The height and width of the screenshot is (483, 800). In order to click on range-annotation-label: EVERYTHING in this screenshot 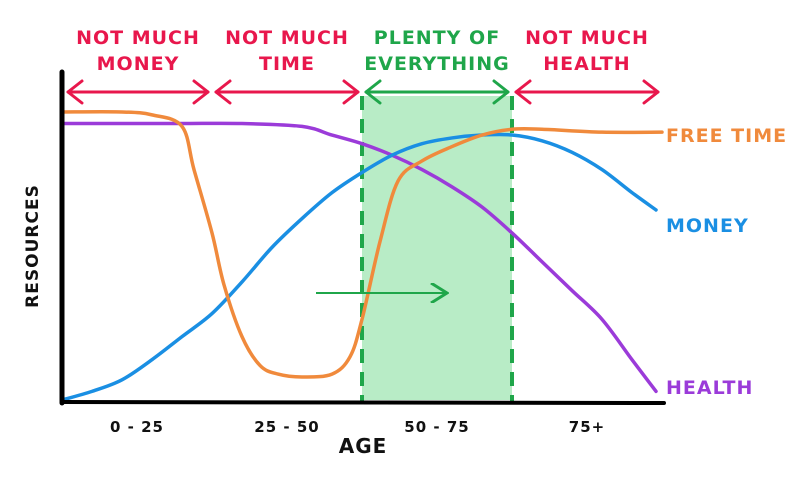, I will do `click(436, 64)`.